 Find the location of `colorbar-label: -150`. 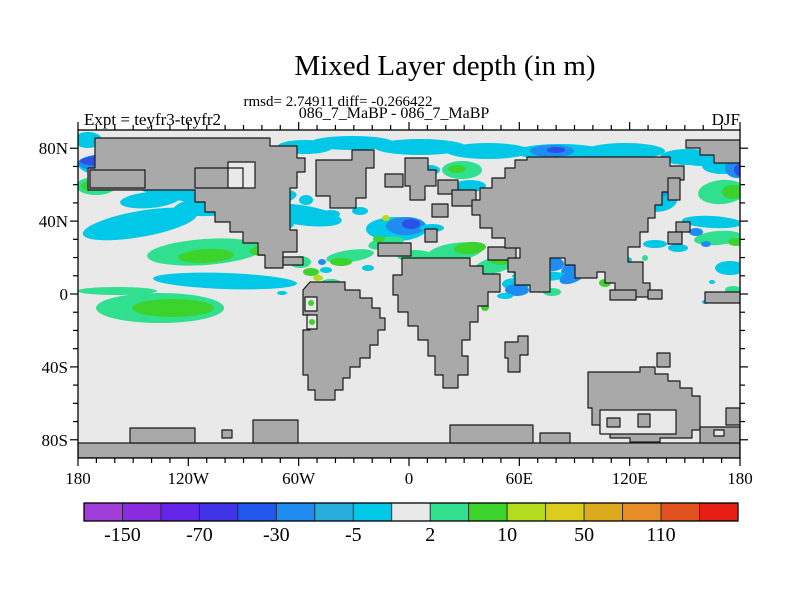

colorbar-label: -150 is located at coordinates (122, 535).